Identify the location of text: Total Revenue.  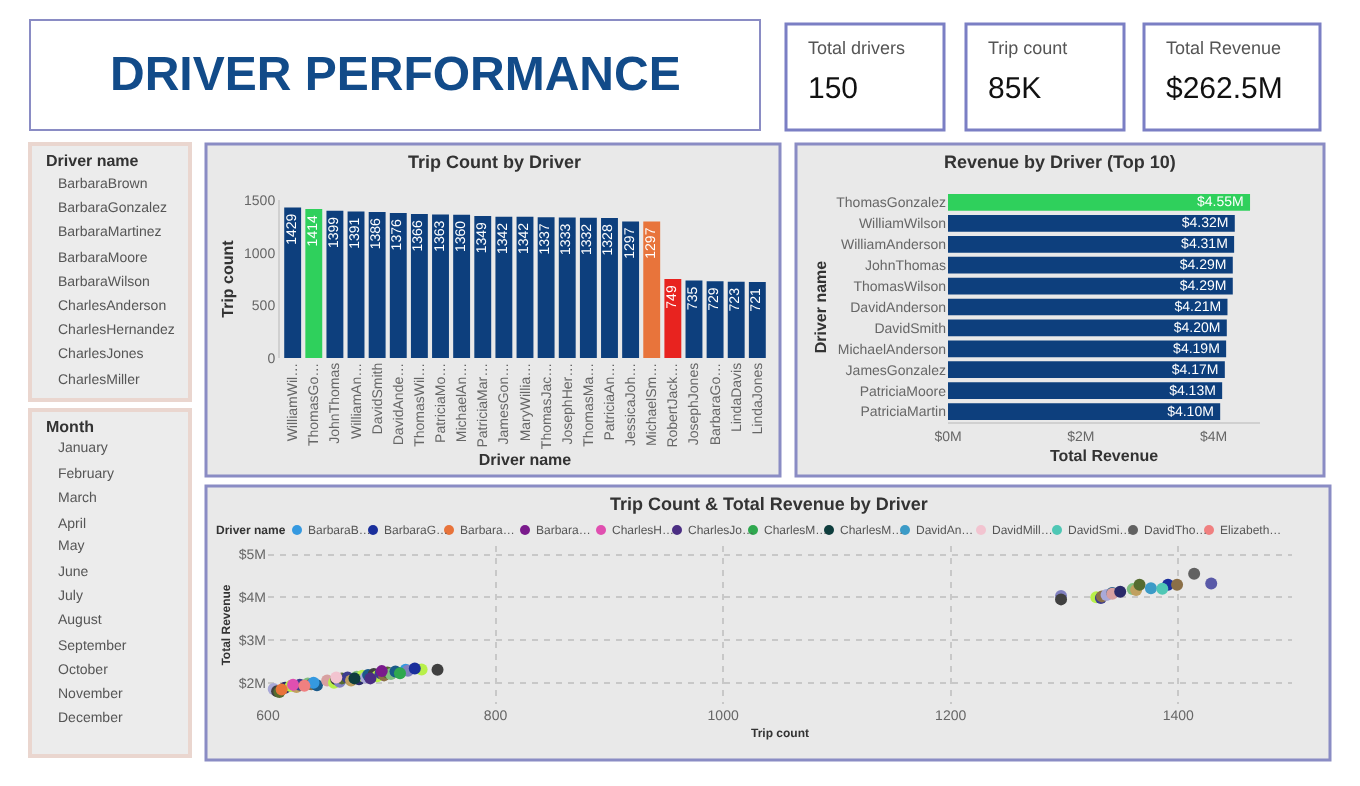
(1224, 48).